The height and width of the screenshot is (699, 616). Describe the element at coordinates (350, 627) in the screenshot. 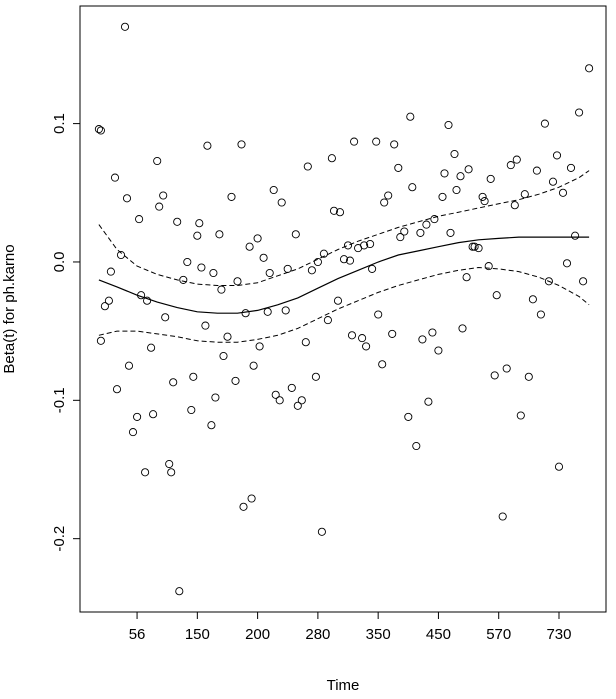

I see `x-axis: 56 150 200 280 350 450 570 730` at that location.